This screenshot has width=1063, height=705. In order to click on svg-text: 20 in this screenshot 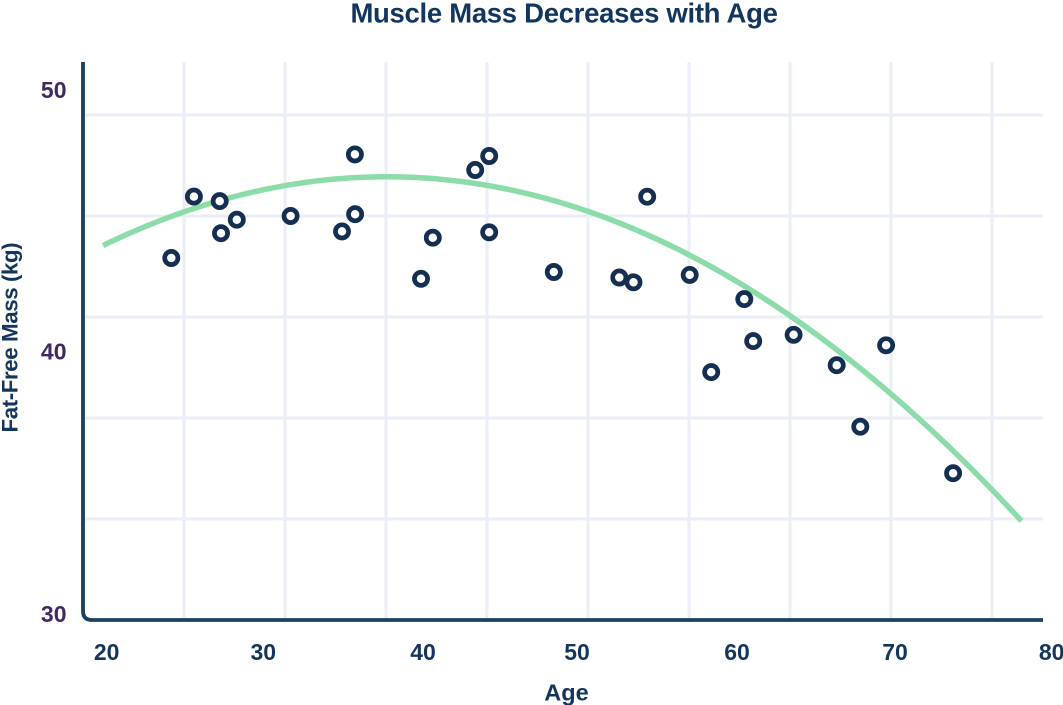, I will do `click(107, 652)`.